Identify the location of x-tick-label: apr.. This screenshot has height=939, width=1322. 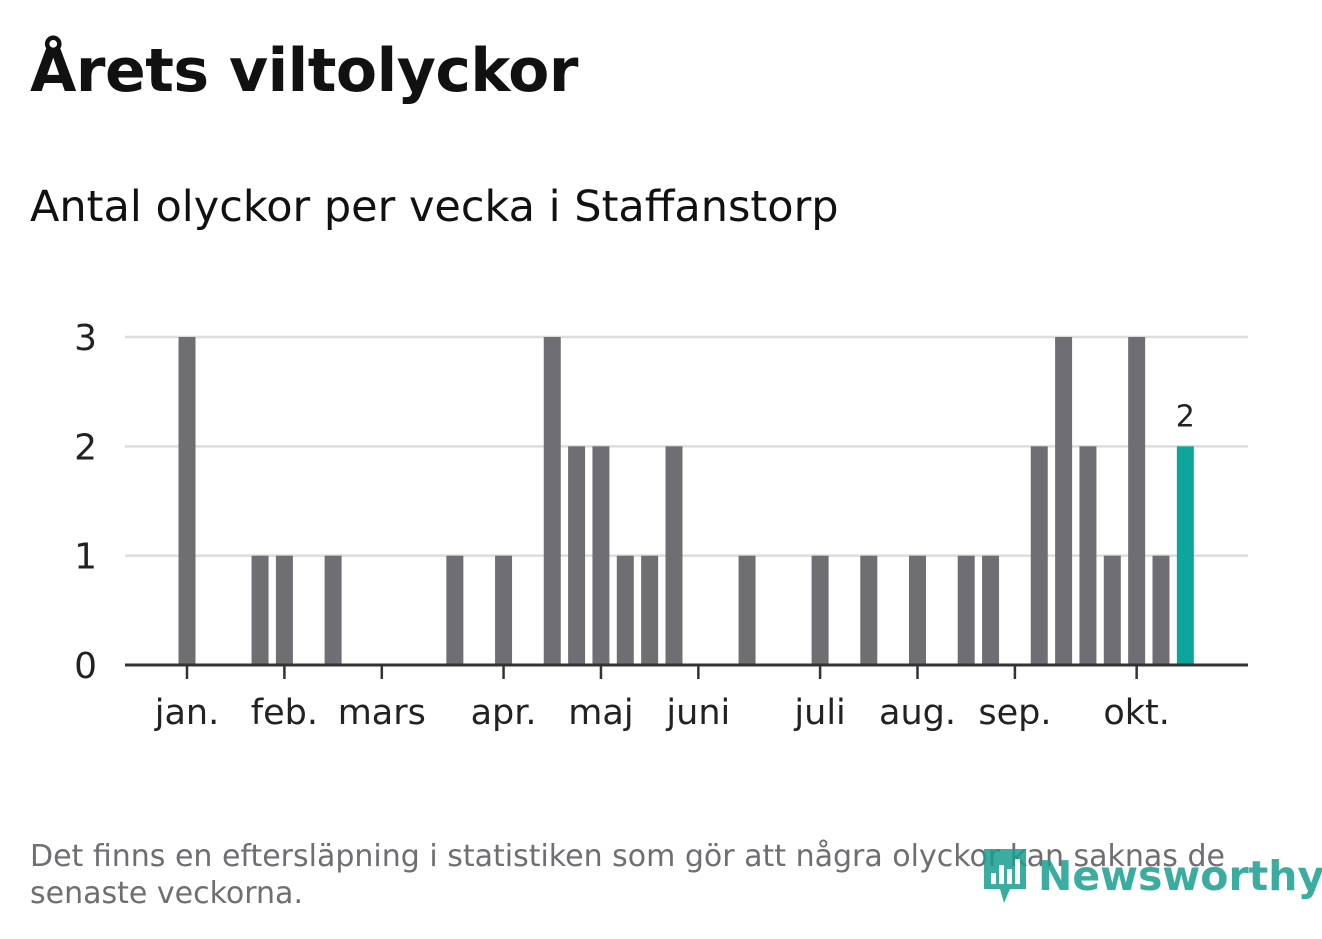
(504, 713).